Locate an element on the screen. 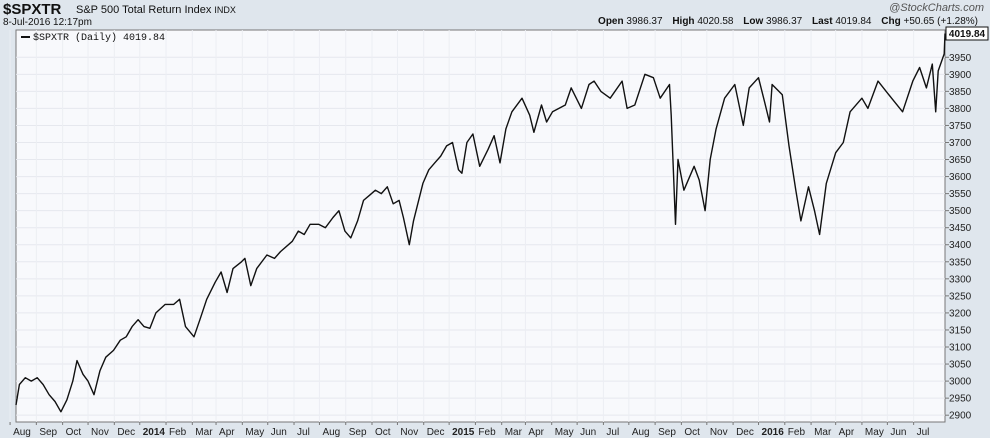 The image size is (990, 438). x-tick-label: 2015 is located at coordinates (463, 432).